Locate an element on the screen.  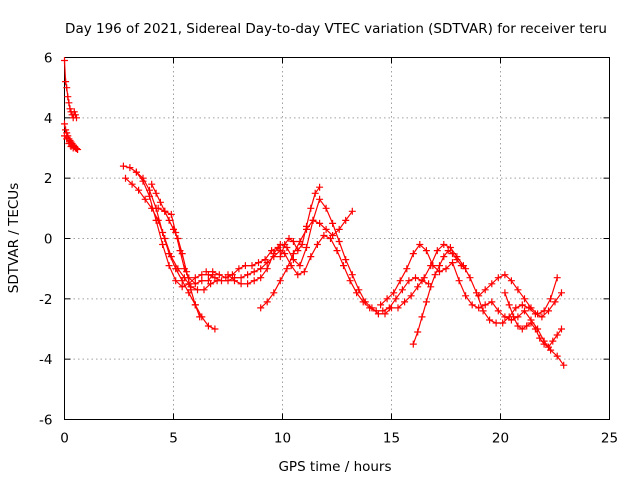
y-tick-label: 4 is located at coordinates (48, 119).